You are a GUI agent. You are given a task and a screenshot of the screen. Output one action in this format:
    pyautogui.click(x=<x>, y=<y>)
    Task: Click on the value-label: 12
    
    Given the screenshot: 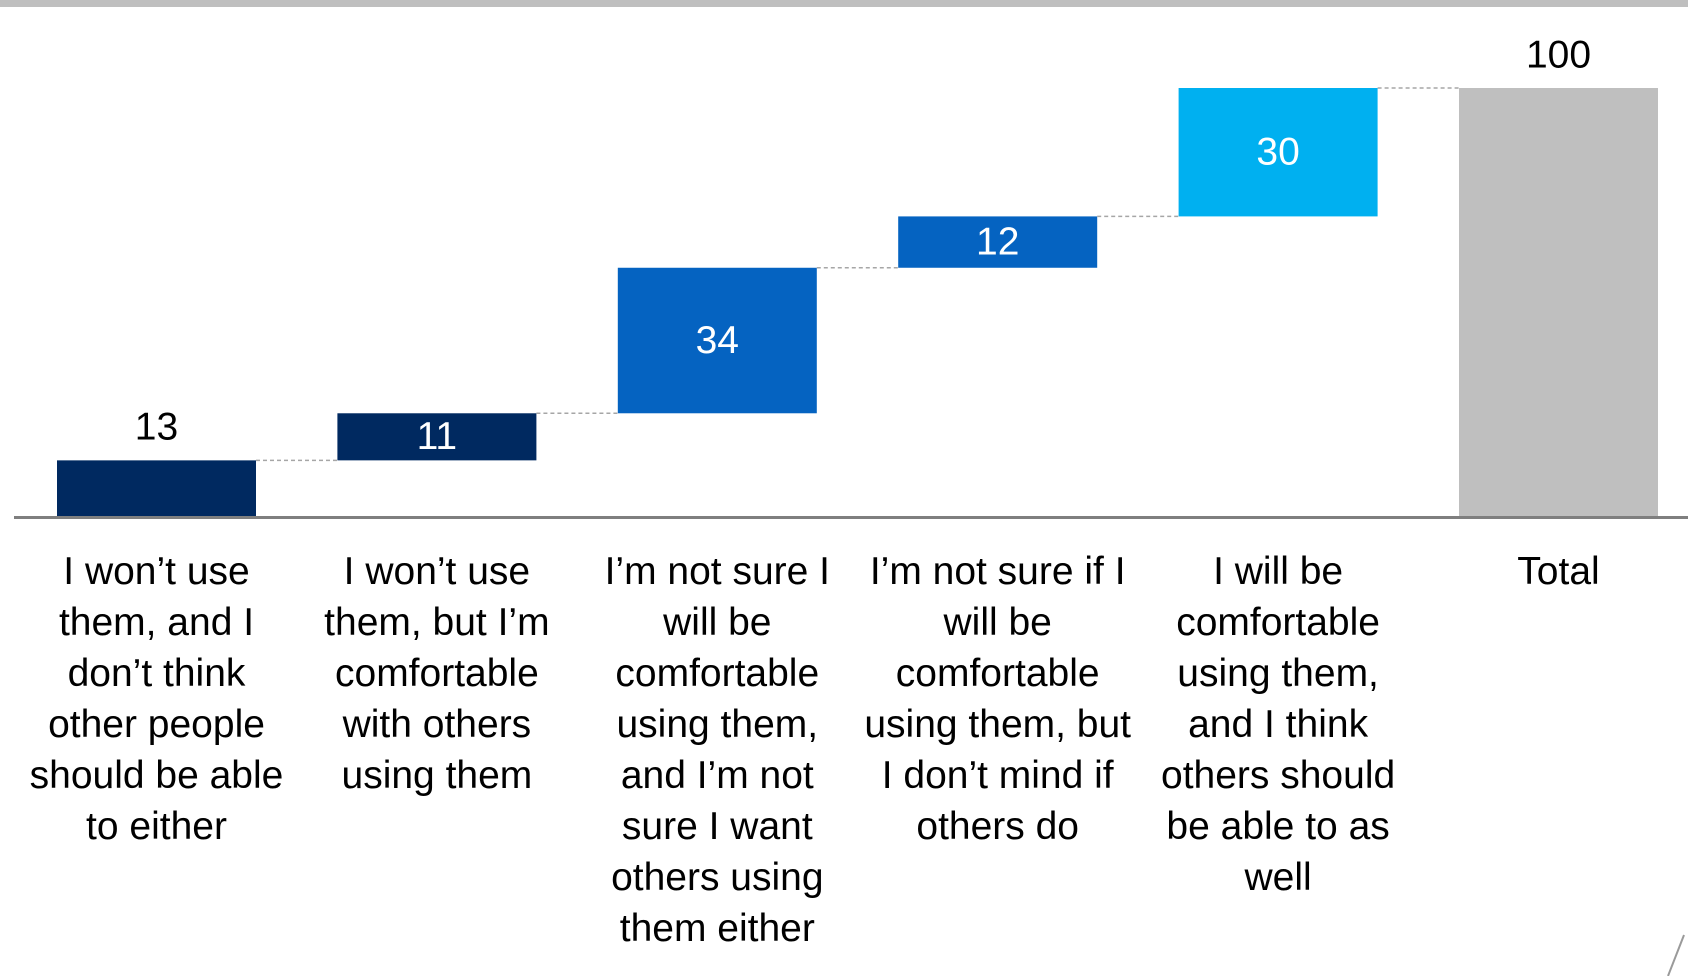 What is the action you would take?
    pyautogui.click(x=997, y=241)
    